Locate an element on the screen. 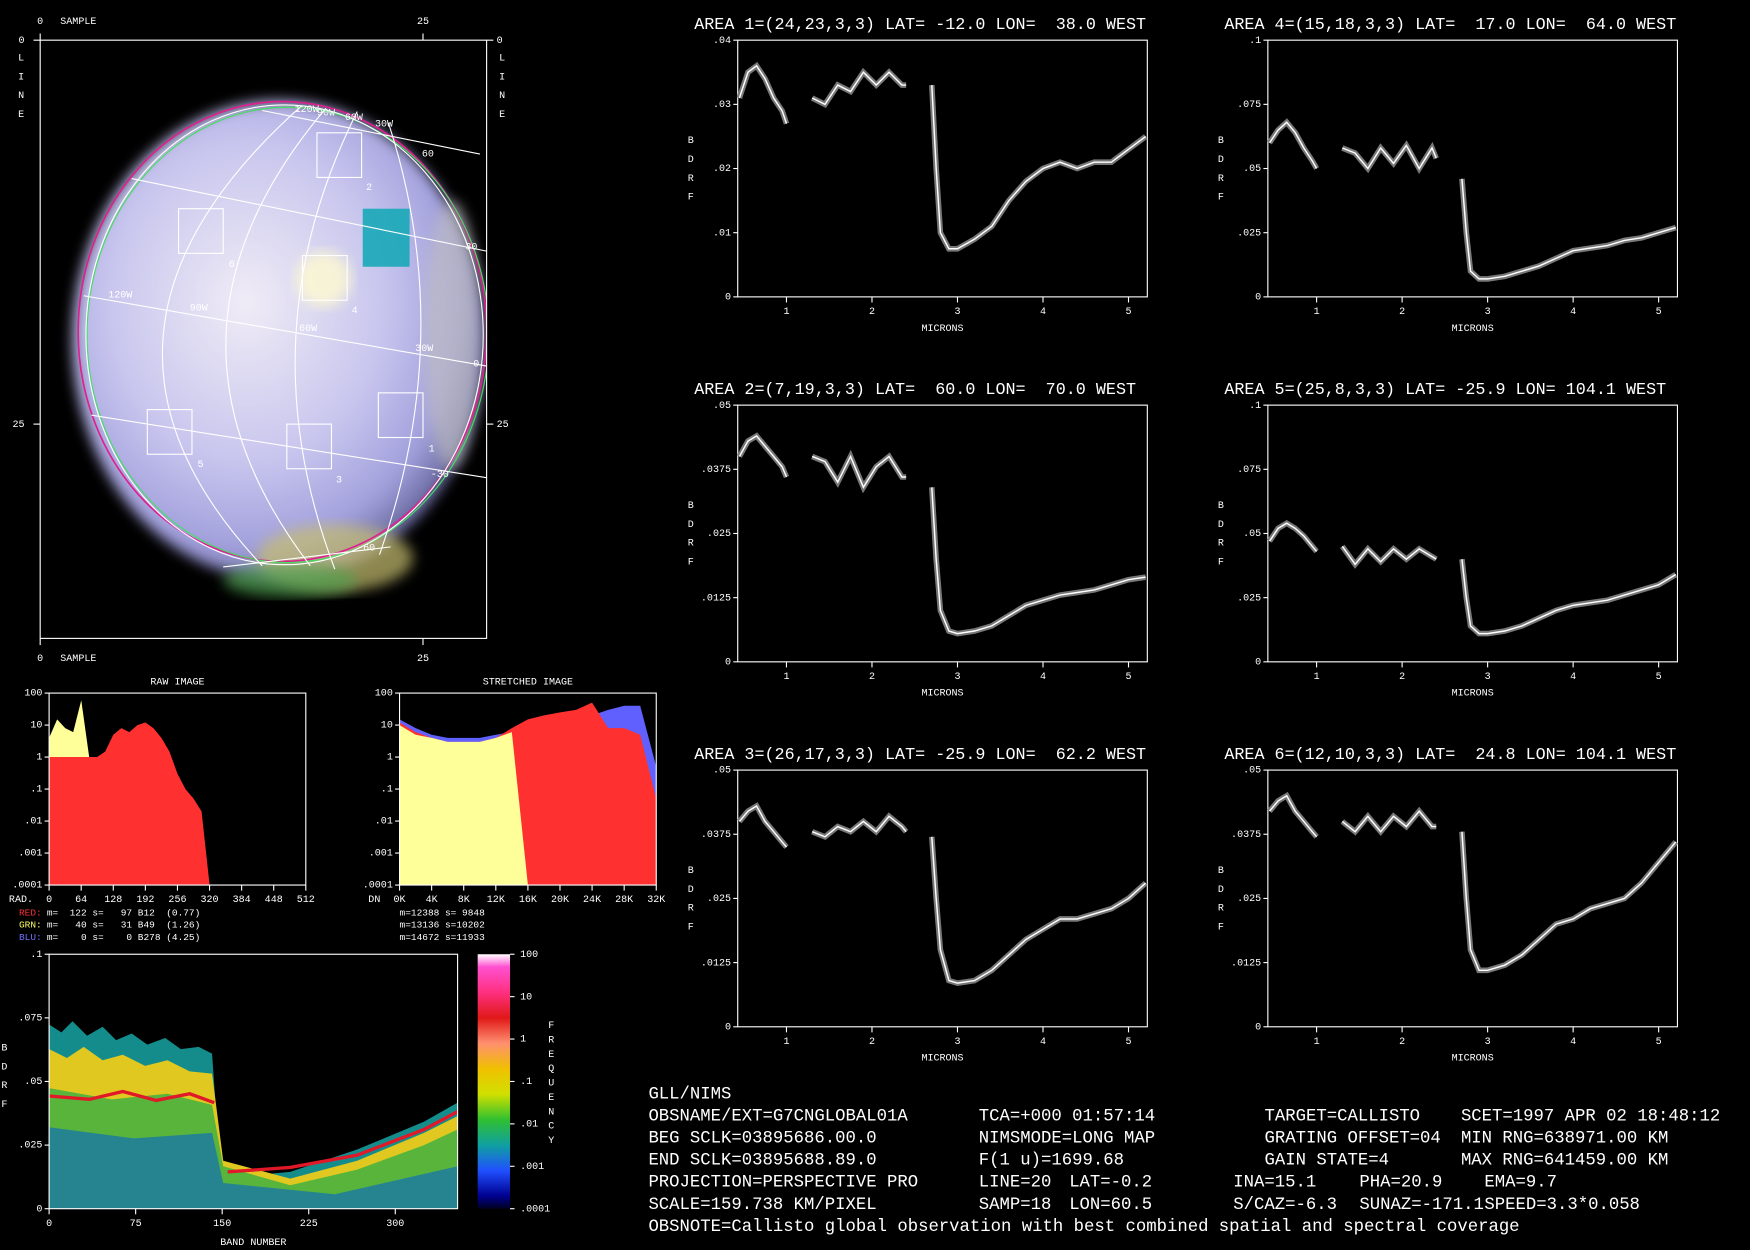  x-tick-label: 0K is located at coordinates (400, 900).